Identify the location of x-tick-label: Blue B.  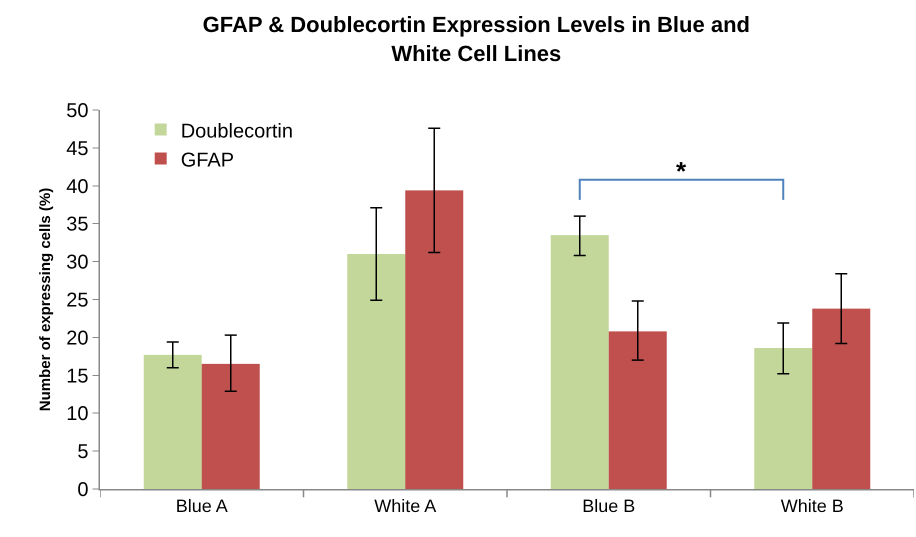
(609, 506).